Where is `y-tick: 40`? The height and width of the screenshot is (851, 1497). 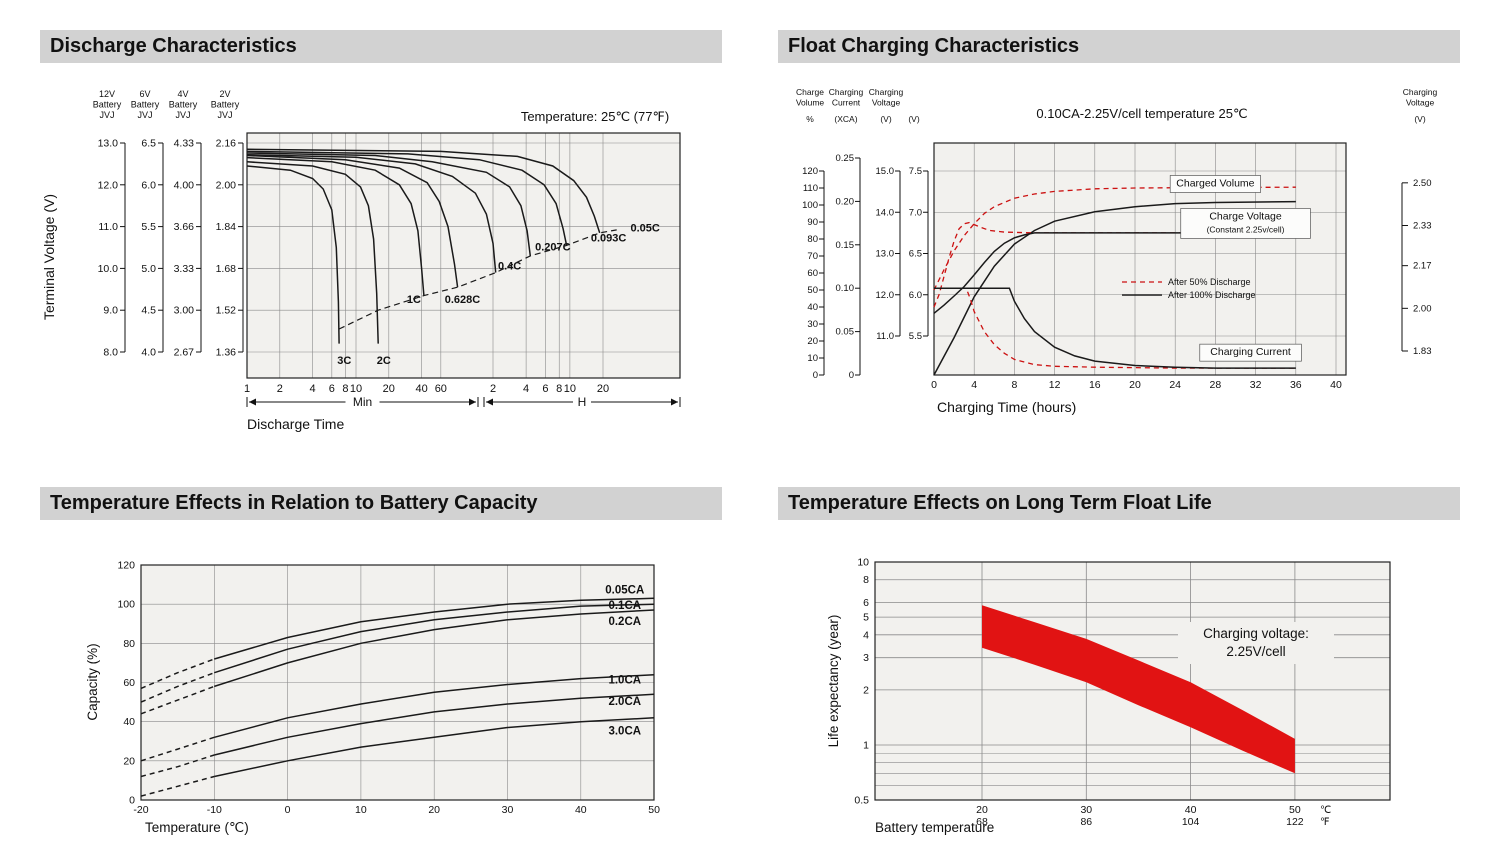 y-tick: 40 is located at coordinates (129, 722).